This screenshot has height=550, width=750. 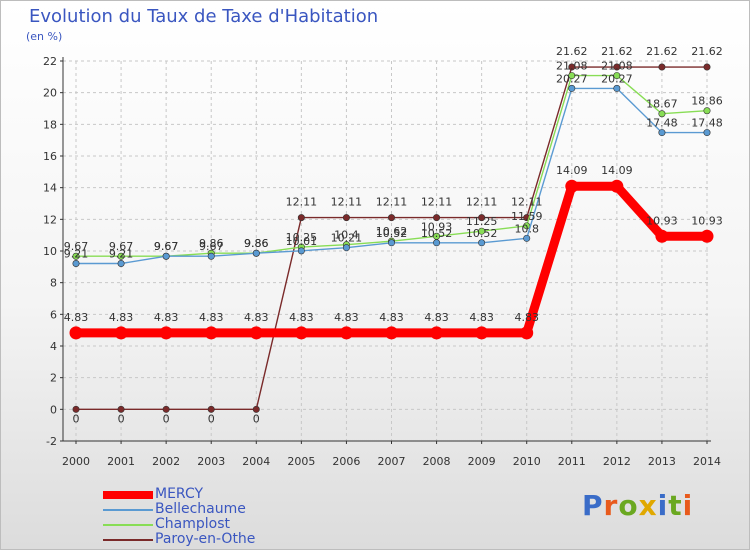 I want to click on legend-label: Bellechaume, so click(x=200, y=509).